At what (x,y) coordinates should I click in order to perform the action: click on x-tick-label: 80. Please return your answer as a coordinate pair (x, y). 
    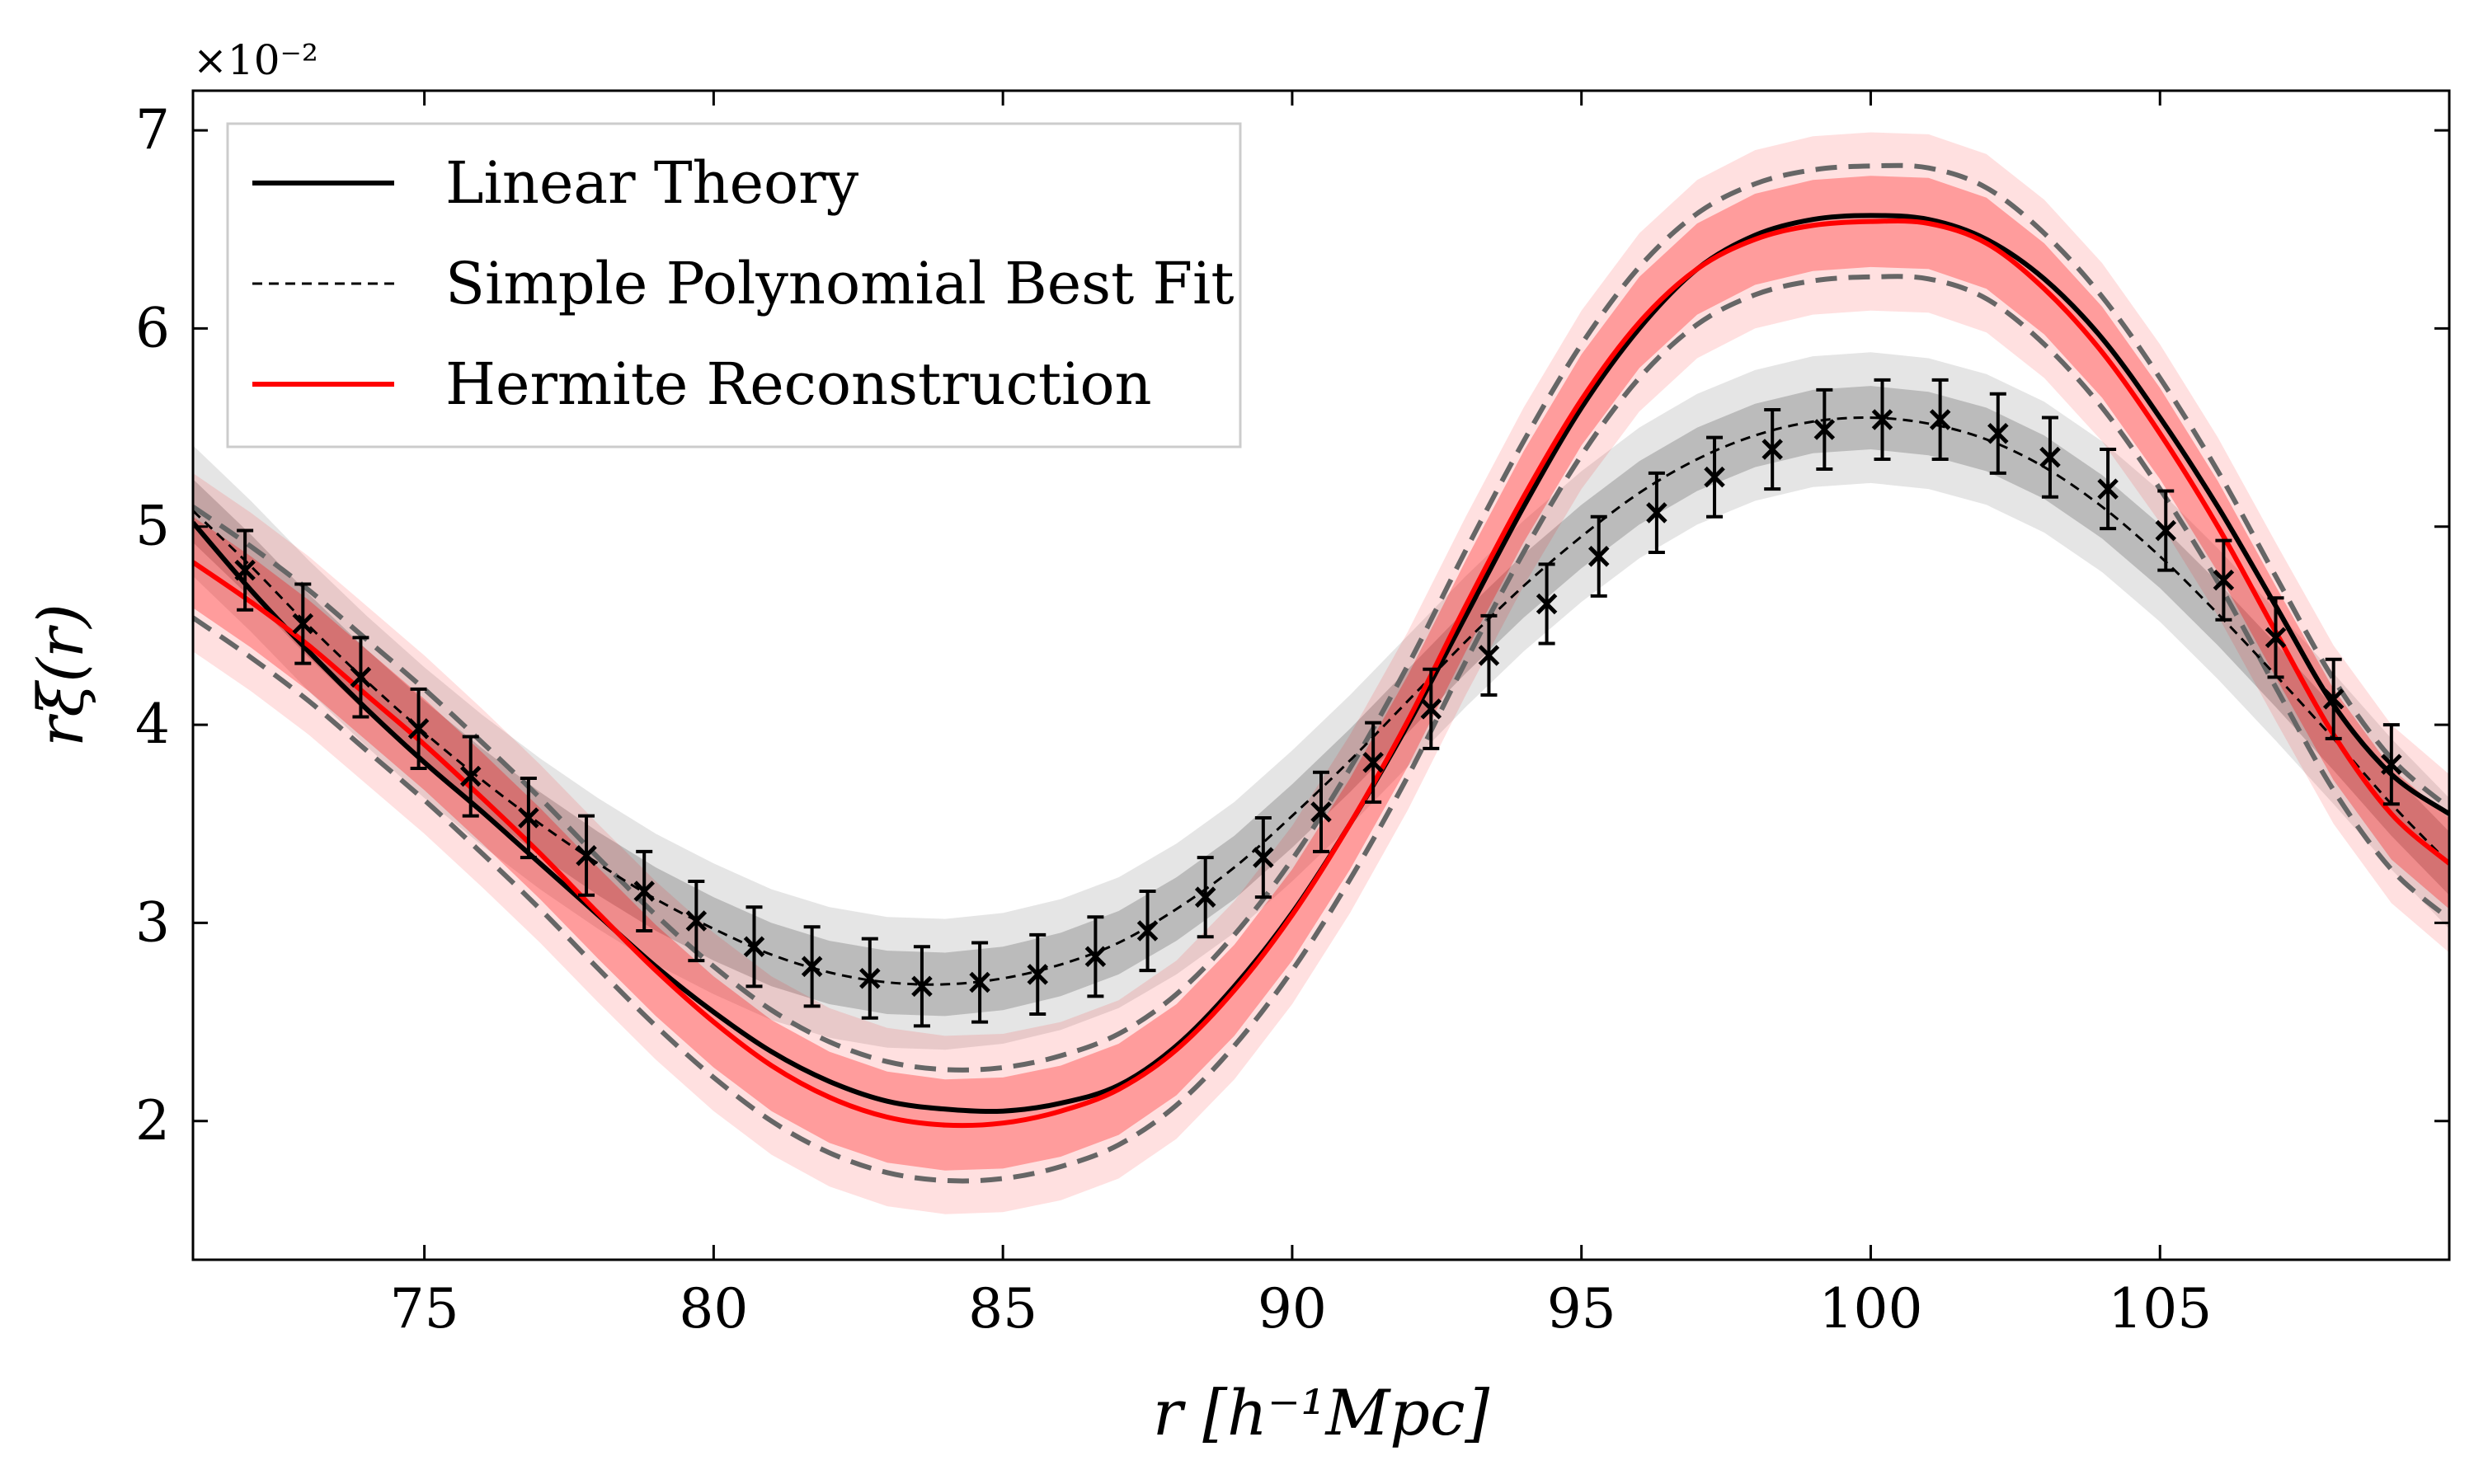
    Looking at the image, I should click on (713, 1309).